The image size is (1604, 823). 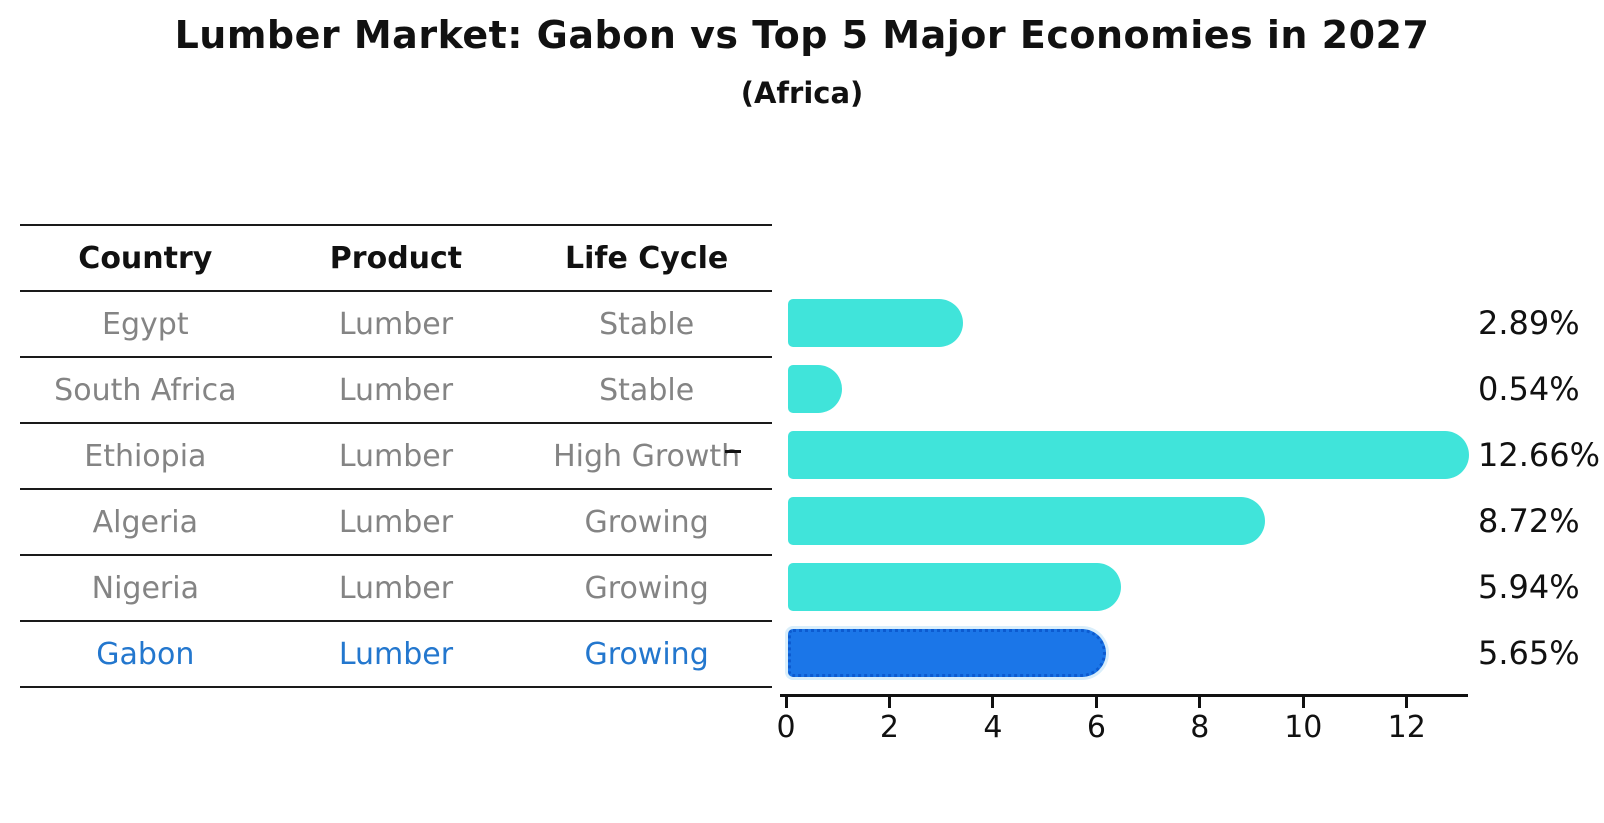 What do you see at coordinates (145, 324) in the screenshot?
I see `cell-country: Egypt` at bounding box center [145, 324].